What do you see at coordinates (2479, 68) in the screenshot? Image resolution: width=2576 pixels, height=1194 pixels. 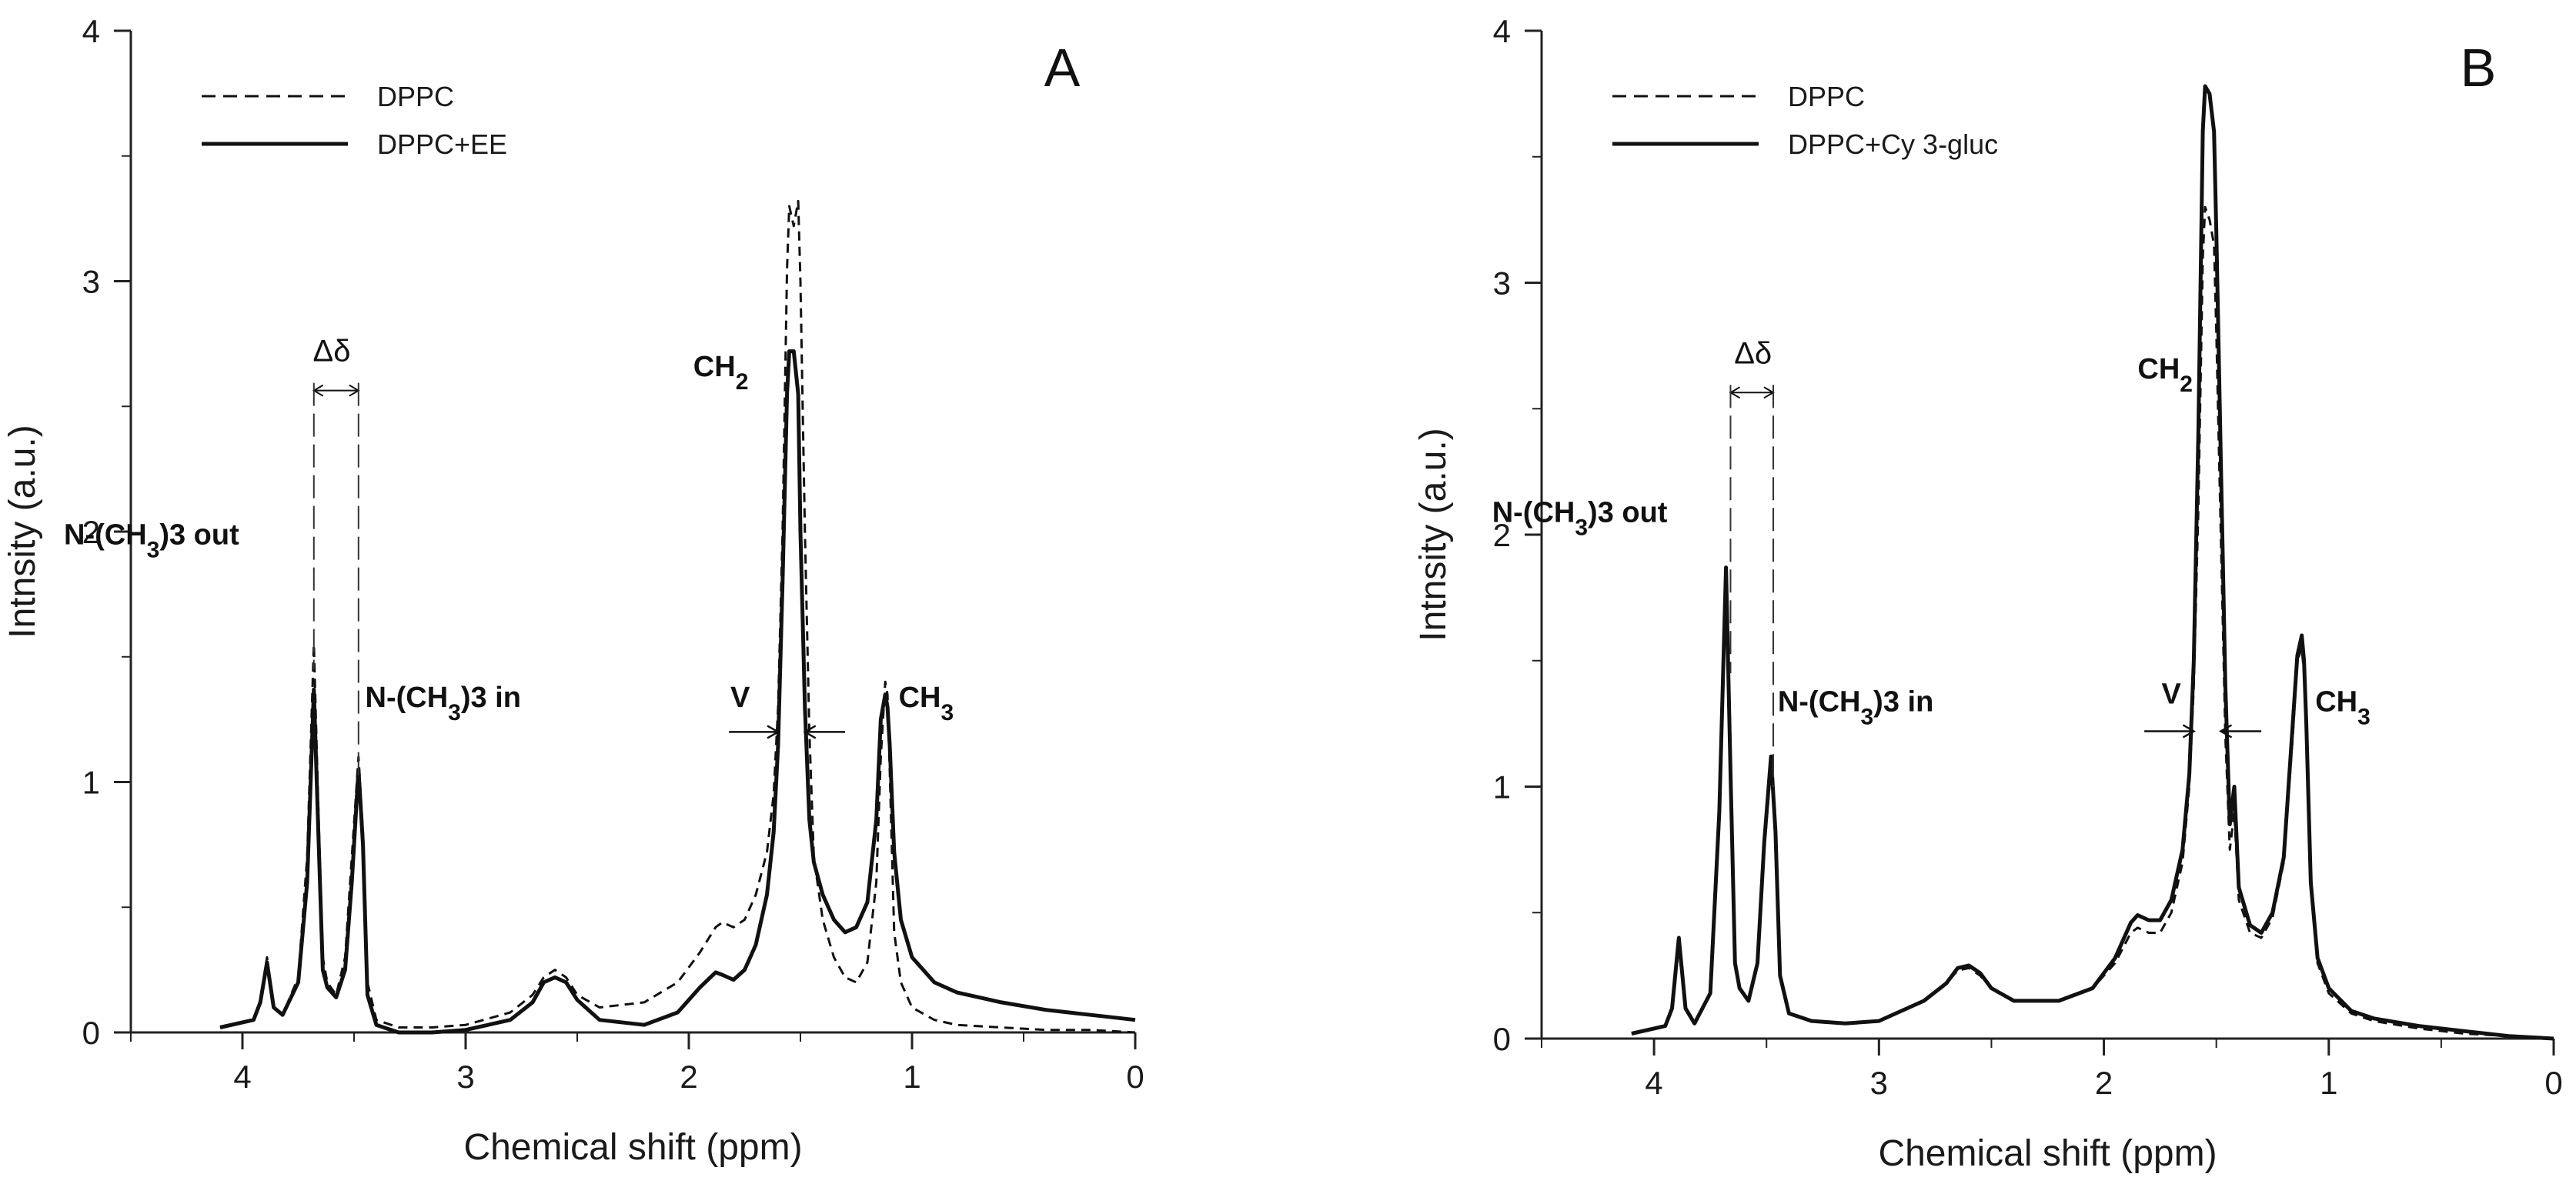 I see `panel-label: B` at bounding box center [2479, 68].